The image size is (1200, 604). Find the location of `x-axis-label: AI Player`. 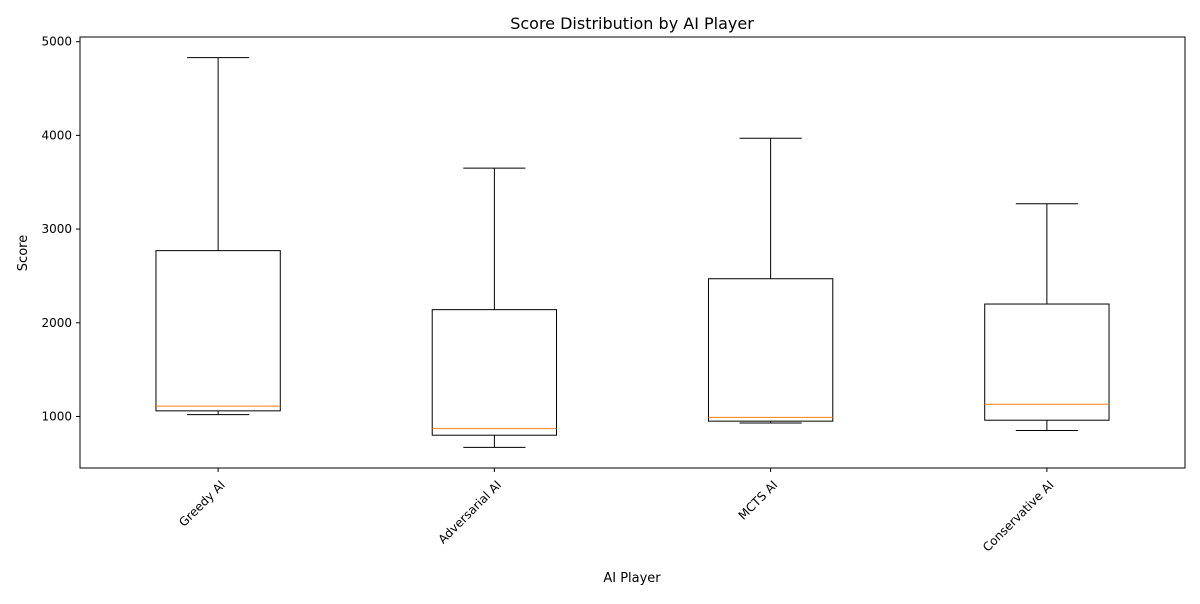

x-axis-label: AI Player is located at coordinates (632, 578).